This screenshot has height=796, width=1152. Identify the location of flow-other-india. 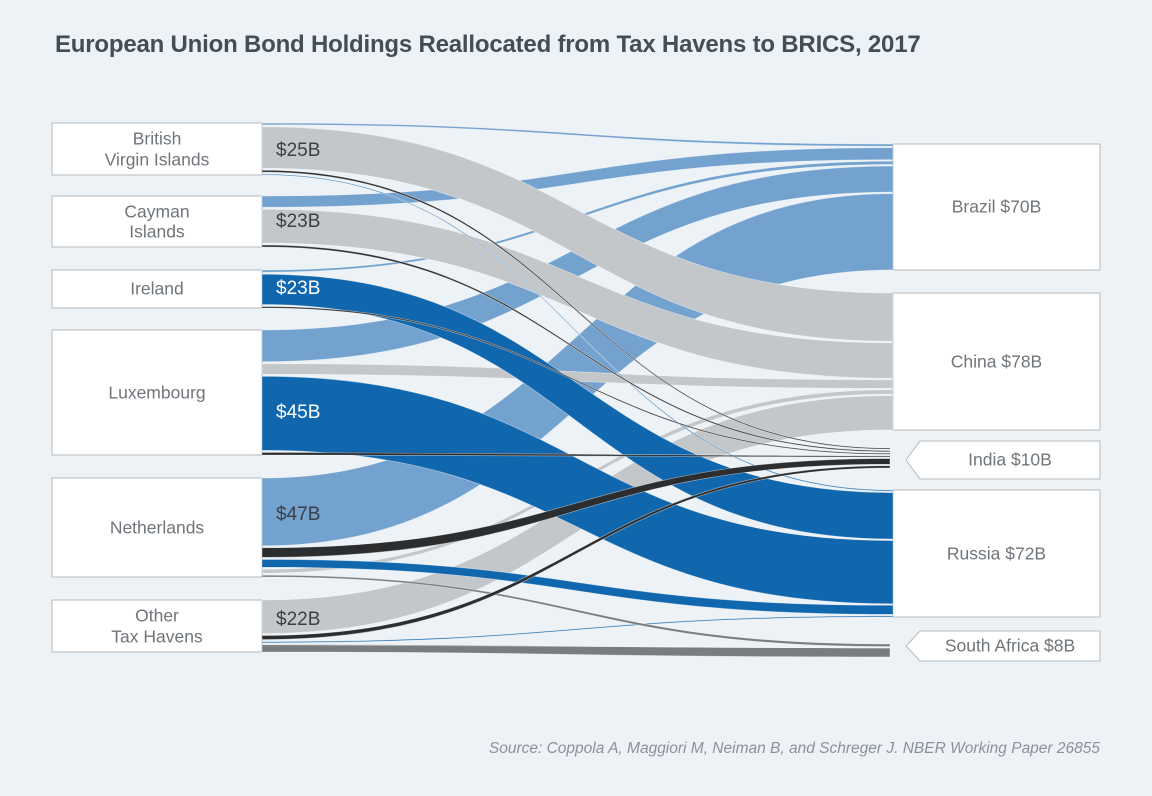
(576, 552).